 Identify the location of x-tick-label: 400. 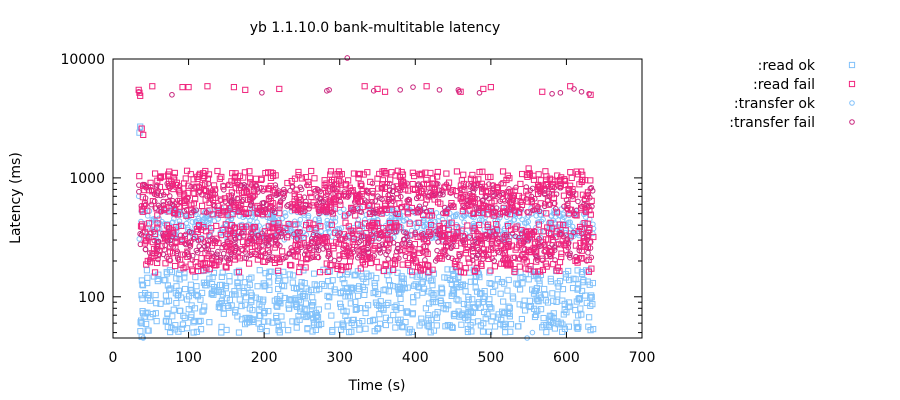
(415, 358).